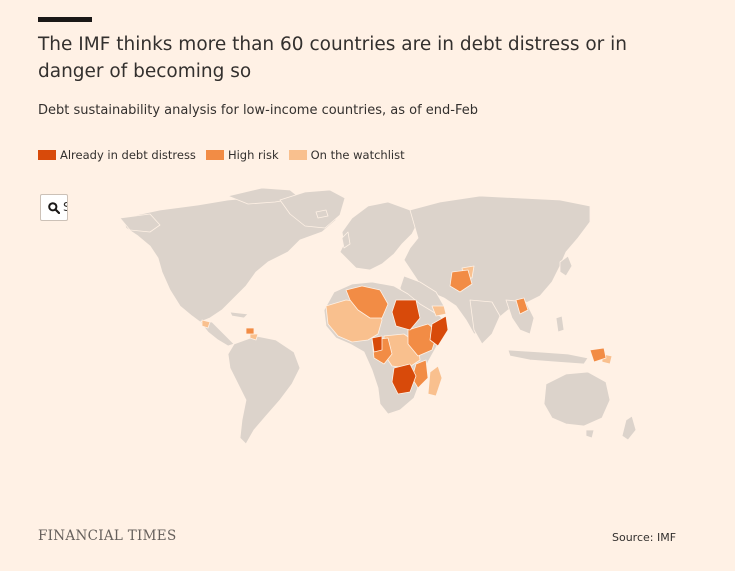  What do you see at coordinates (644, 537) in the screenshot?
I see `source-note: Source: IMF` at bounding box center [644, 537].